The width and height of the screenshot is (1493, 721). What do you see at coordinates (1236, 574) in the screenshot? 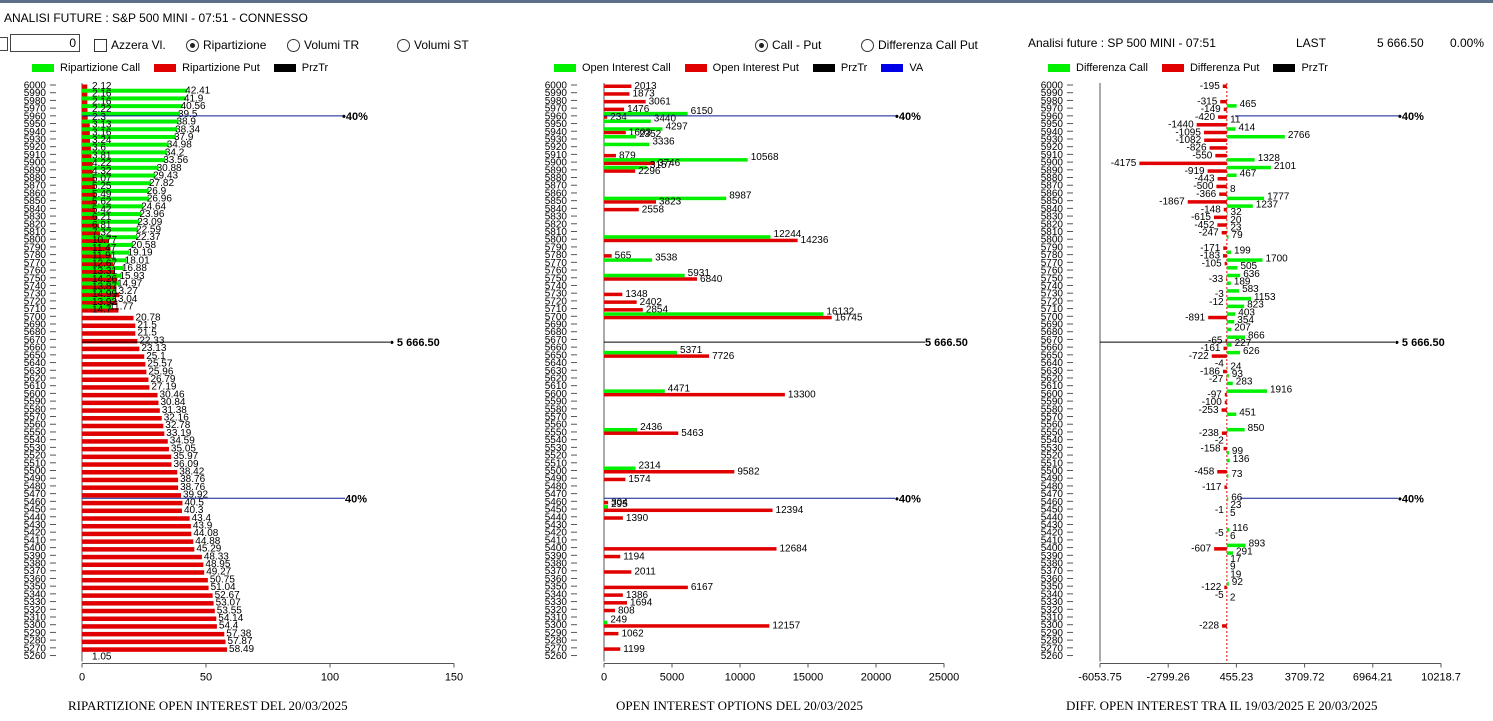
I see `call-diff-label: 19` at bounding box center [1236, 574].